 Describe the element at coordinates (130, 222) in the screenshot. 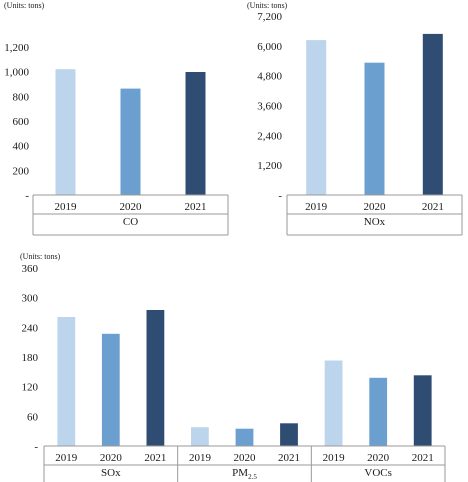

I see `group-label: CO` at that location.